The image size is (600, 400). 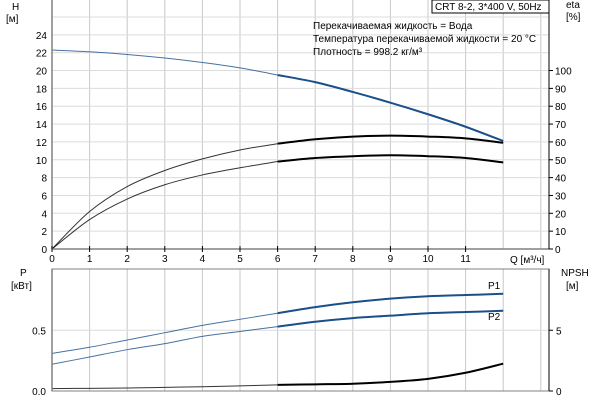 What do you see at coordinates (42, 107) in the screenshot?
I see `h-tick-label: 16` at bounding box center [42, 107].